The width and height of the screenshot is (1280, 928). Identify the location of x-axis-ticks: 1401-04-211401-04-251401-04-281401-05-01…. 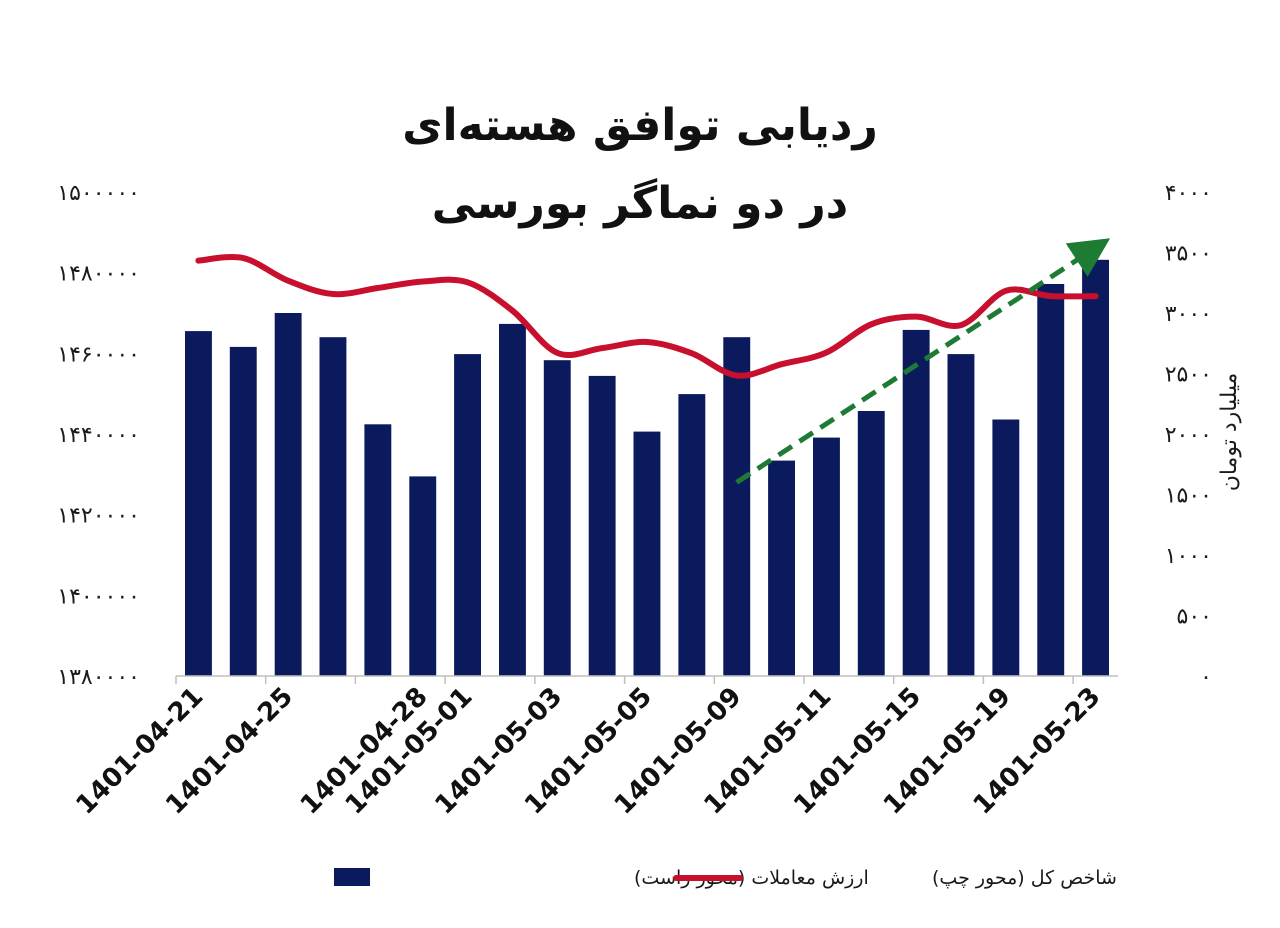
(589, 748).